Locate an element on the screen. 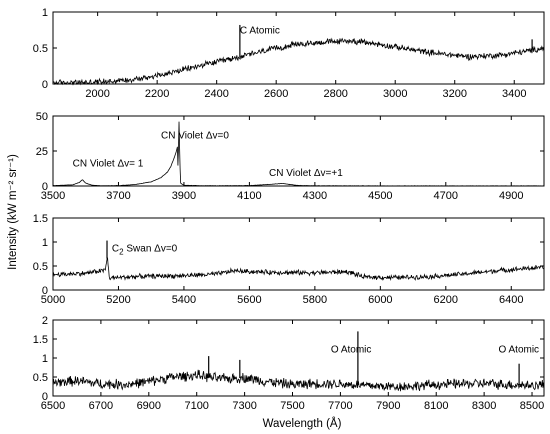  x-tick-label: 7900 is located at coordinates (388, 406).